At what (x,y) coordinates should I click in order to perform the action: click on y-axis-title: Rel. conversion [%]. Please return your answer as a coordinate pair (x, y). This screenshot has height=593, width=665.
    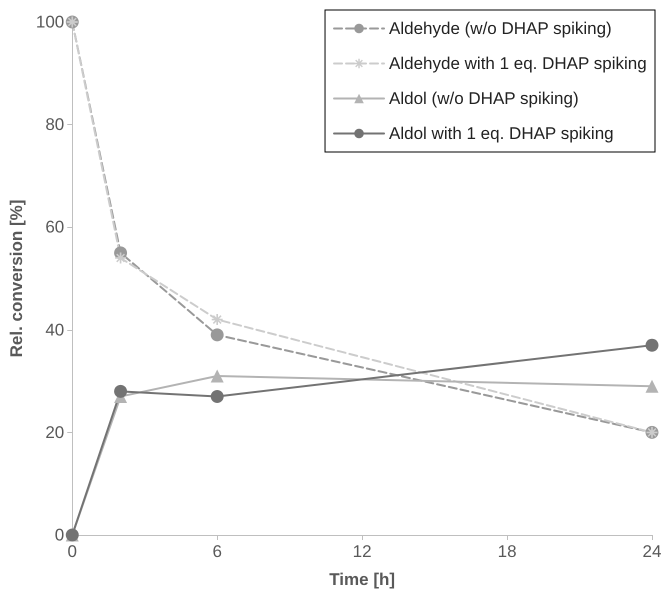
    Looking at the image, I should click on (16, 279).